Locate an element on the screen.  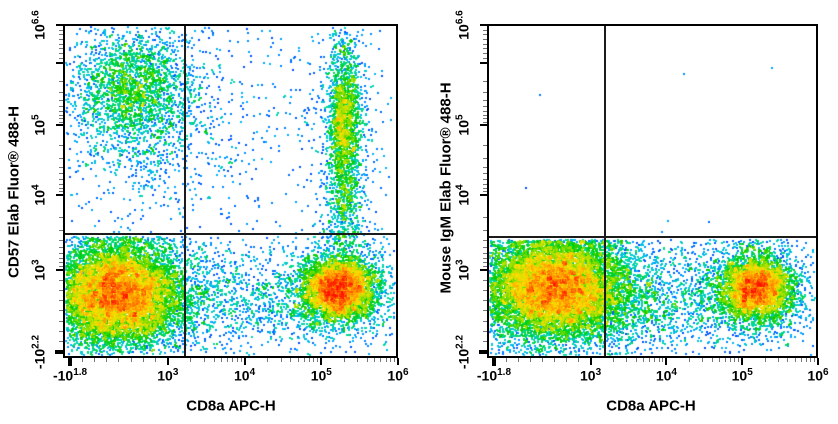
x-axis-title-left: CD8a APC-H is located at coordinates (231, 406).